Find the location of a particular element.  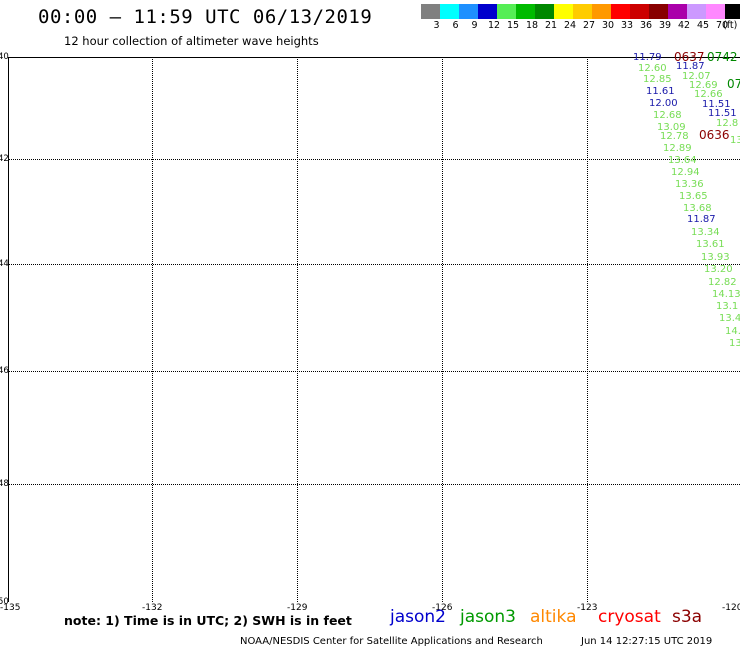

wave-height-value: 13.34 is located at coordinates (705, 232).